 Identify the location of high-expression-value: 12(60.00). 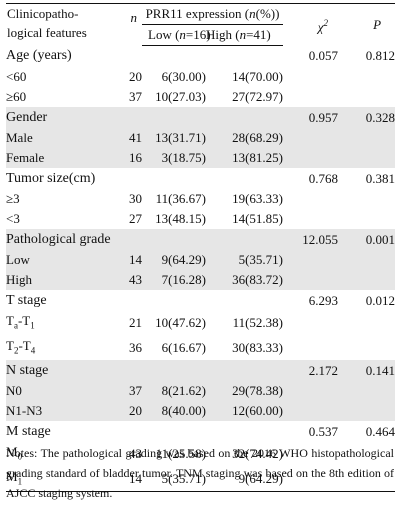
(245, 411).